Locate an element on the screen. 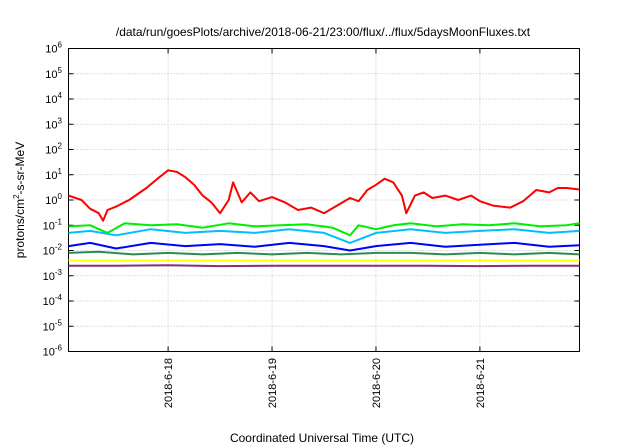 The width and height of the screenshot is (640, 448). y-tick-label: 10⁻³ is located at coordinates (53, 275).